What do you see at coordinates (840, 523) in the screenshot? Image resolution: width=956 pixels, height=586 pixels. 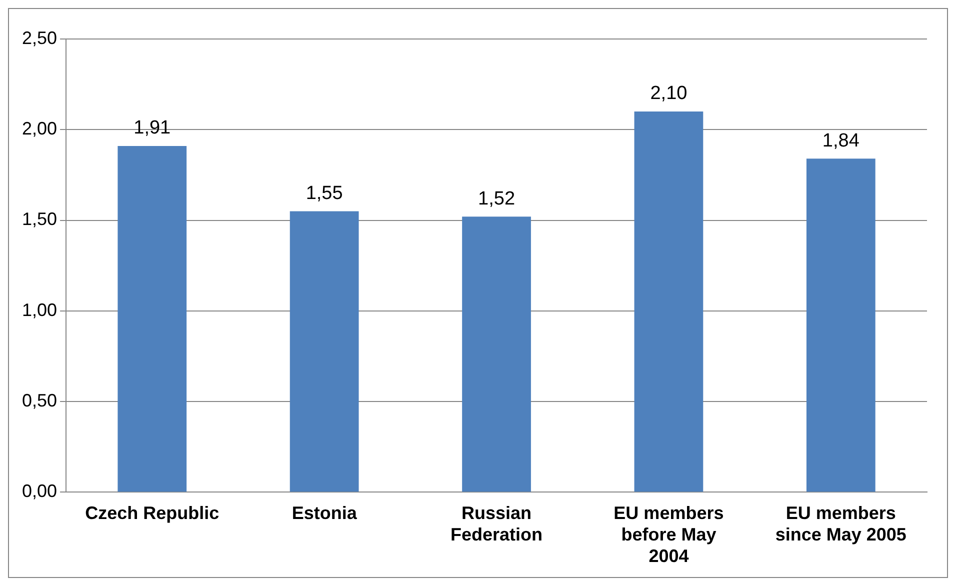 I see `x-tick-label: EU members since May 2005` at bounding box center [840, 523].